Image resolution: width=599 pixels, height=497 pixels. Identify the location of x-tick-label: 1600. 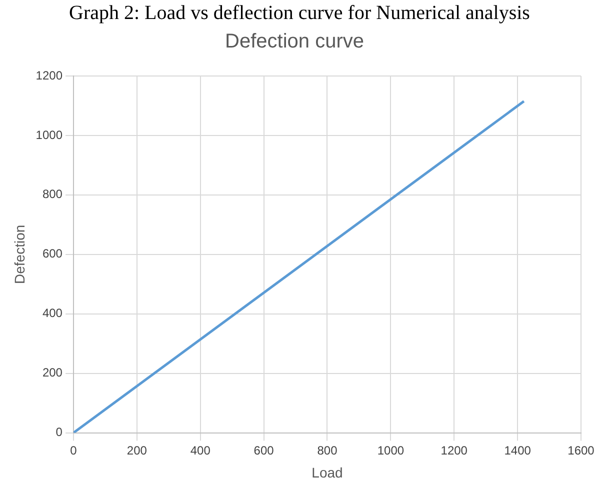
(581, 450).